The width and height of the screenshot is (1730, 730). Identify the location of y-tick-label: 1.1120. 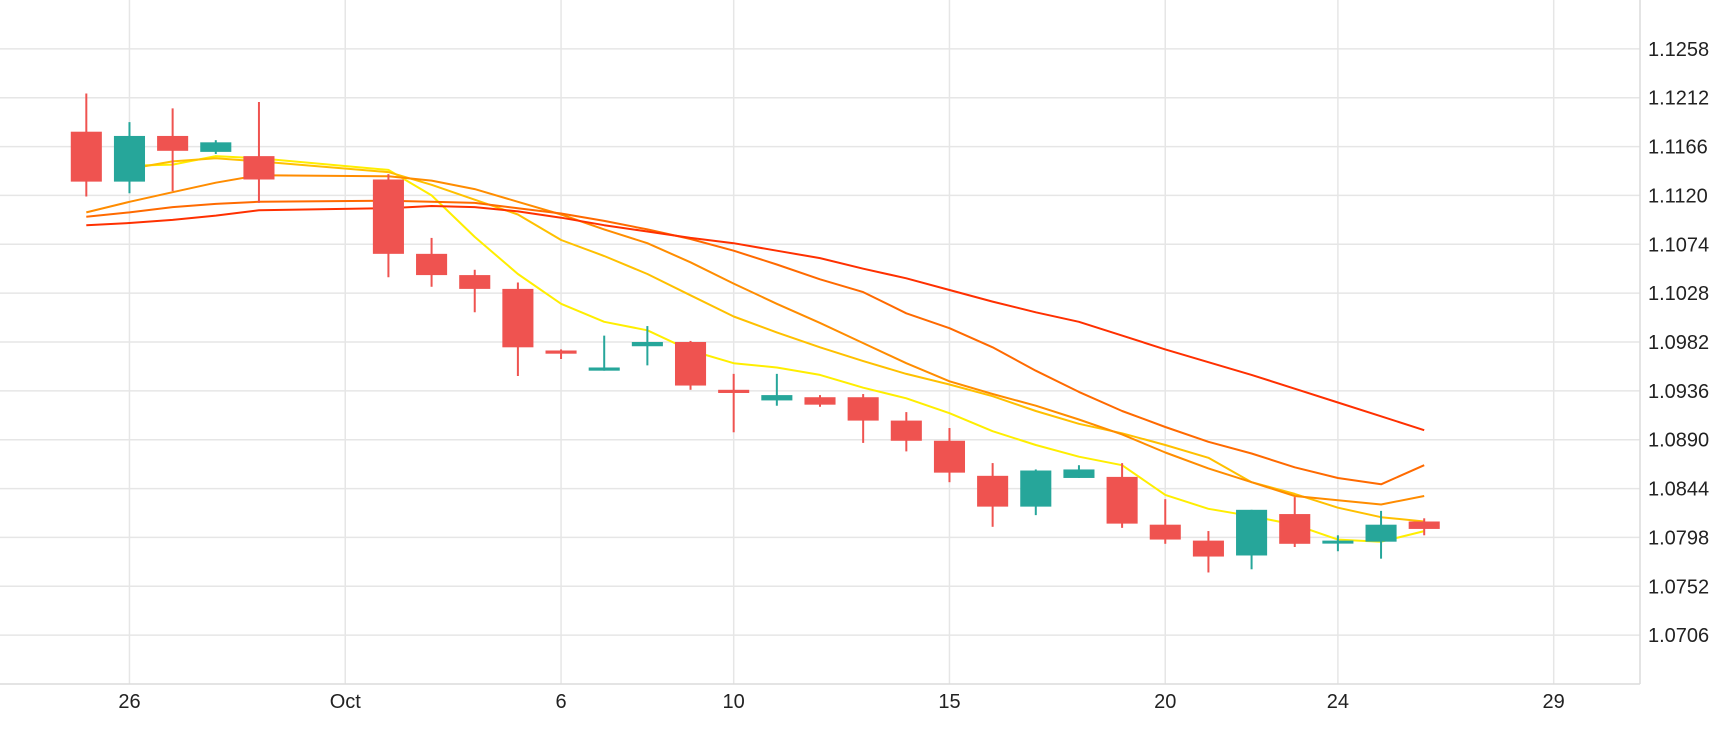
(1678, 196).